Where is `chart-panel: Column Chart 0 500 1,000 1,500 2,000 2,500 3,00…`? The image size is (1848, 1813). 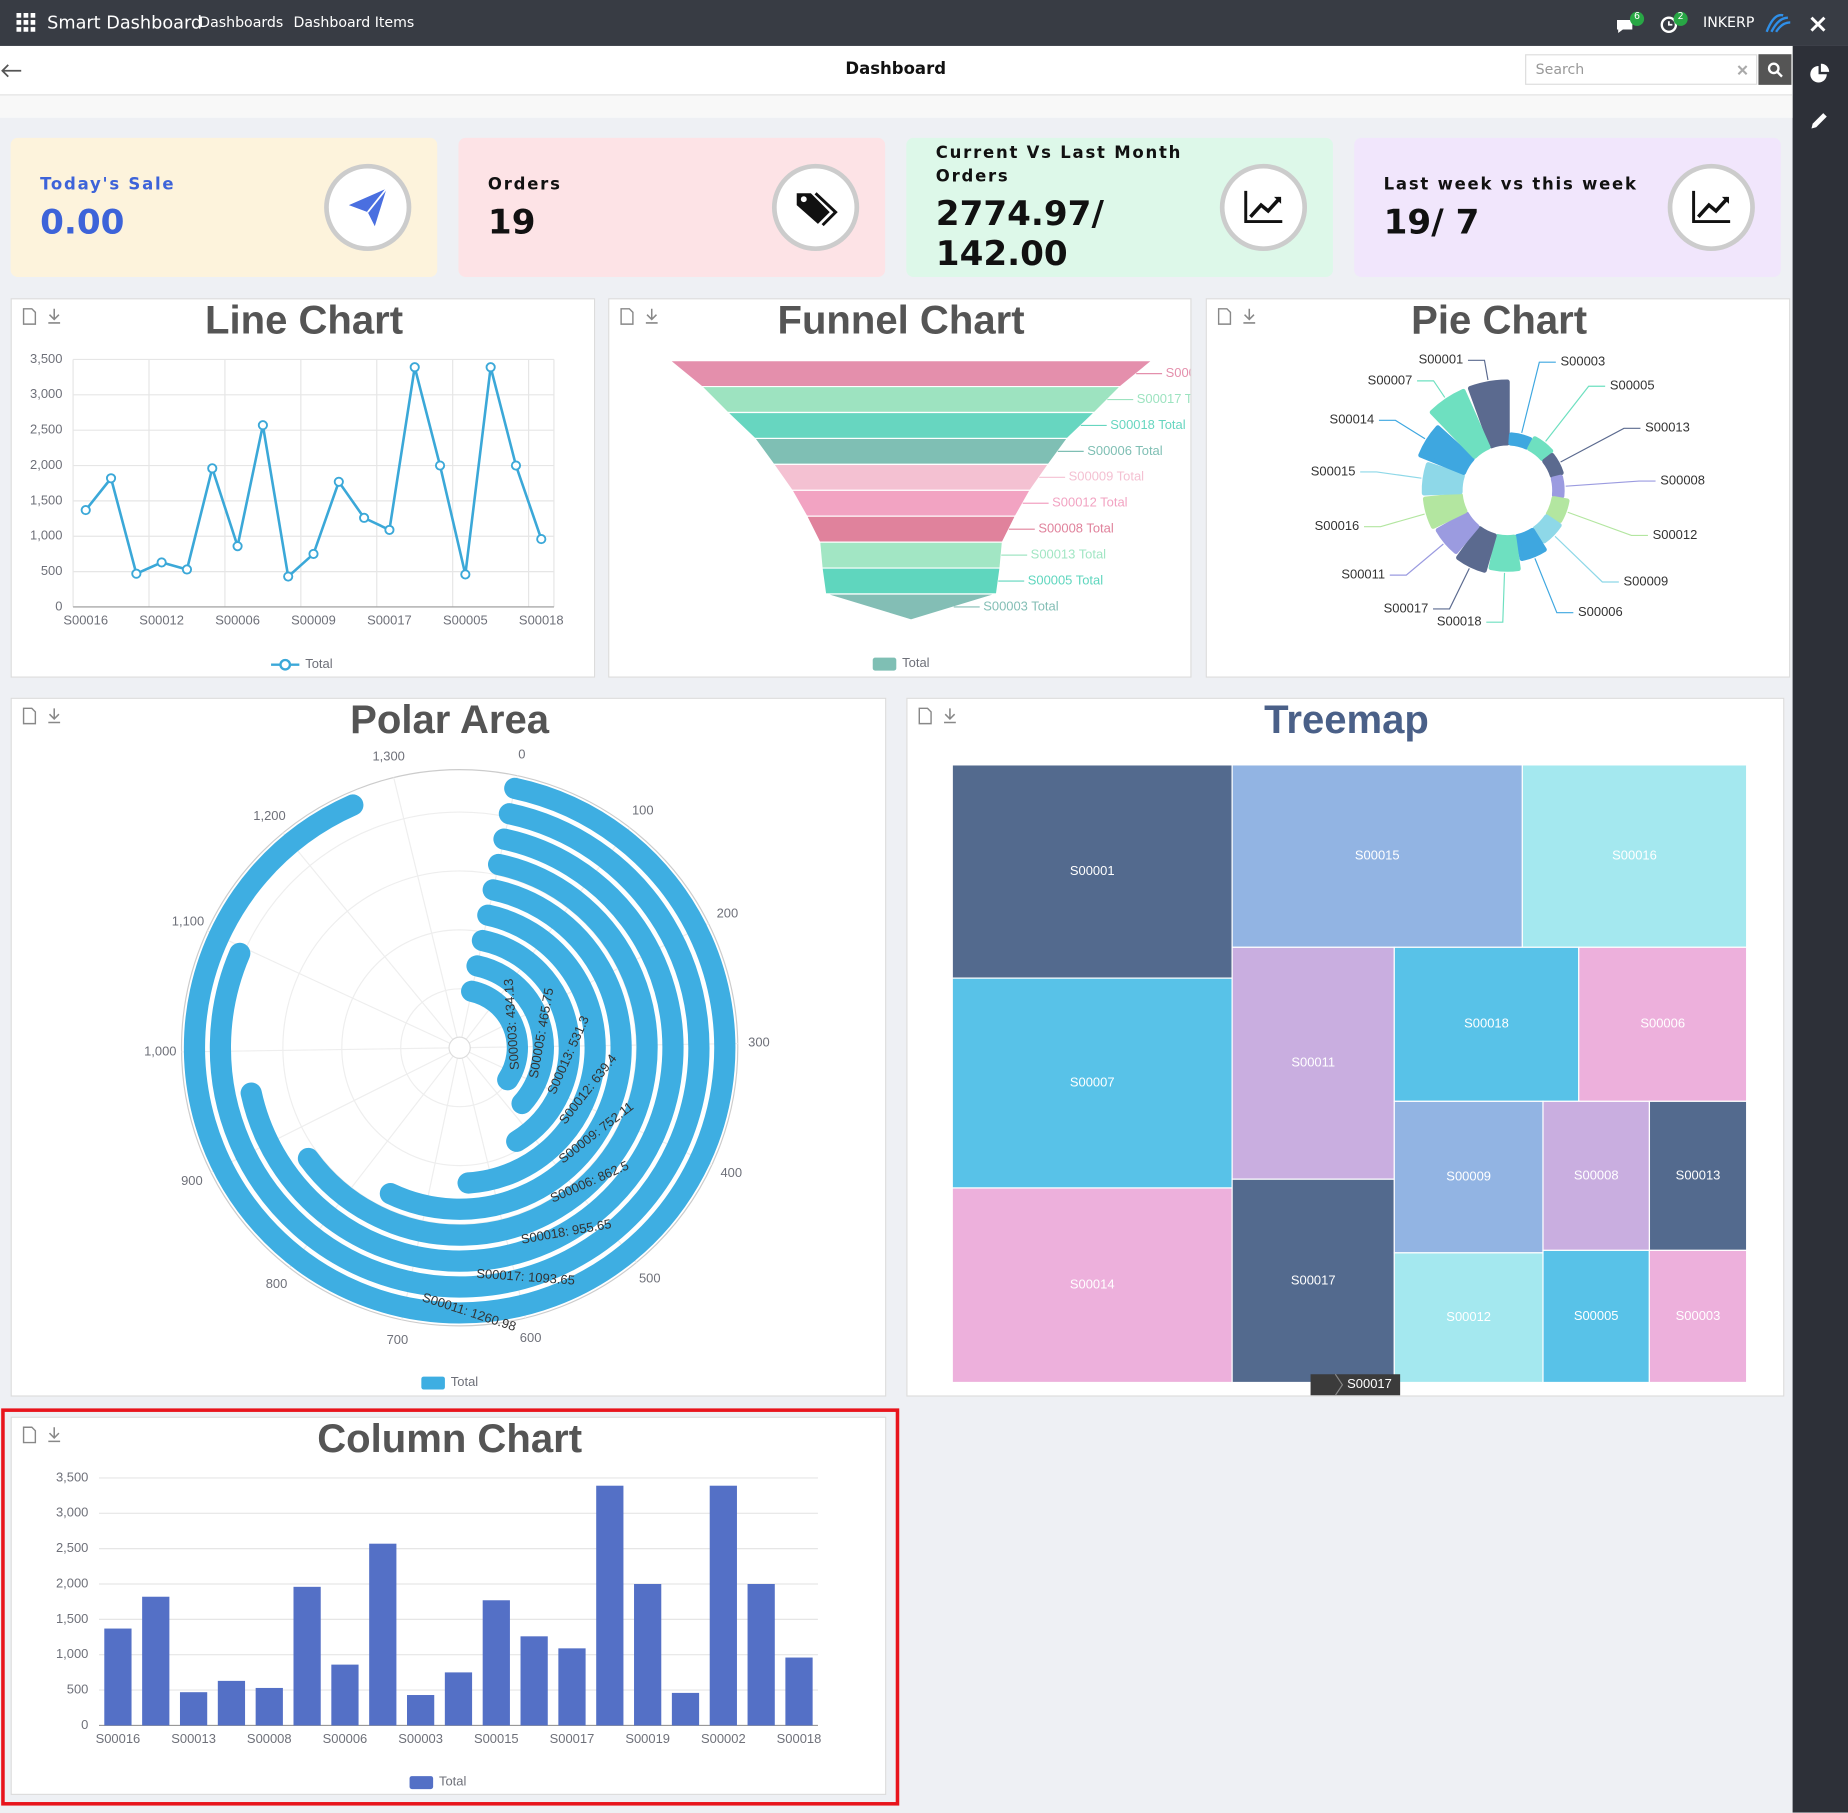
chart-panel: Column Chart 0 500 1,000 1,500 2,000 2,500 3,00… is located at coordinates (448, 1605).